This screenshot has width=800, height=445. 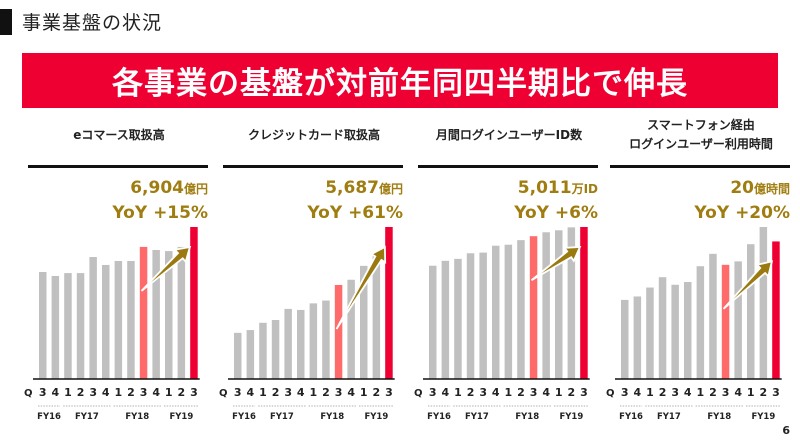 What do you see at coordinates (355, 200) in the screenshot?
I see `kpi-block: 5,687億円 YoY +61%` at bounding box center [355, 200].